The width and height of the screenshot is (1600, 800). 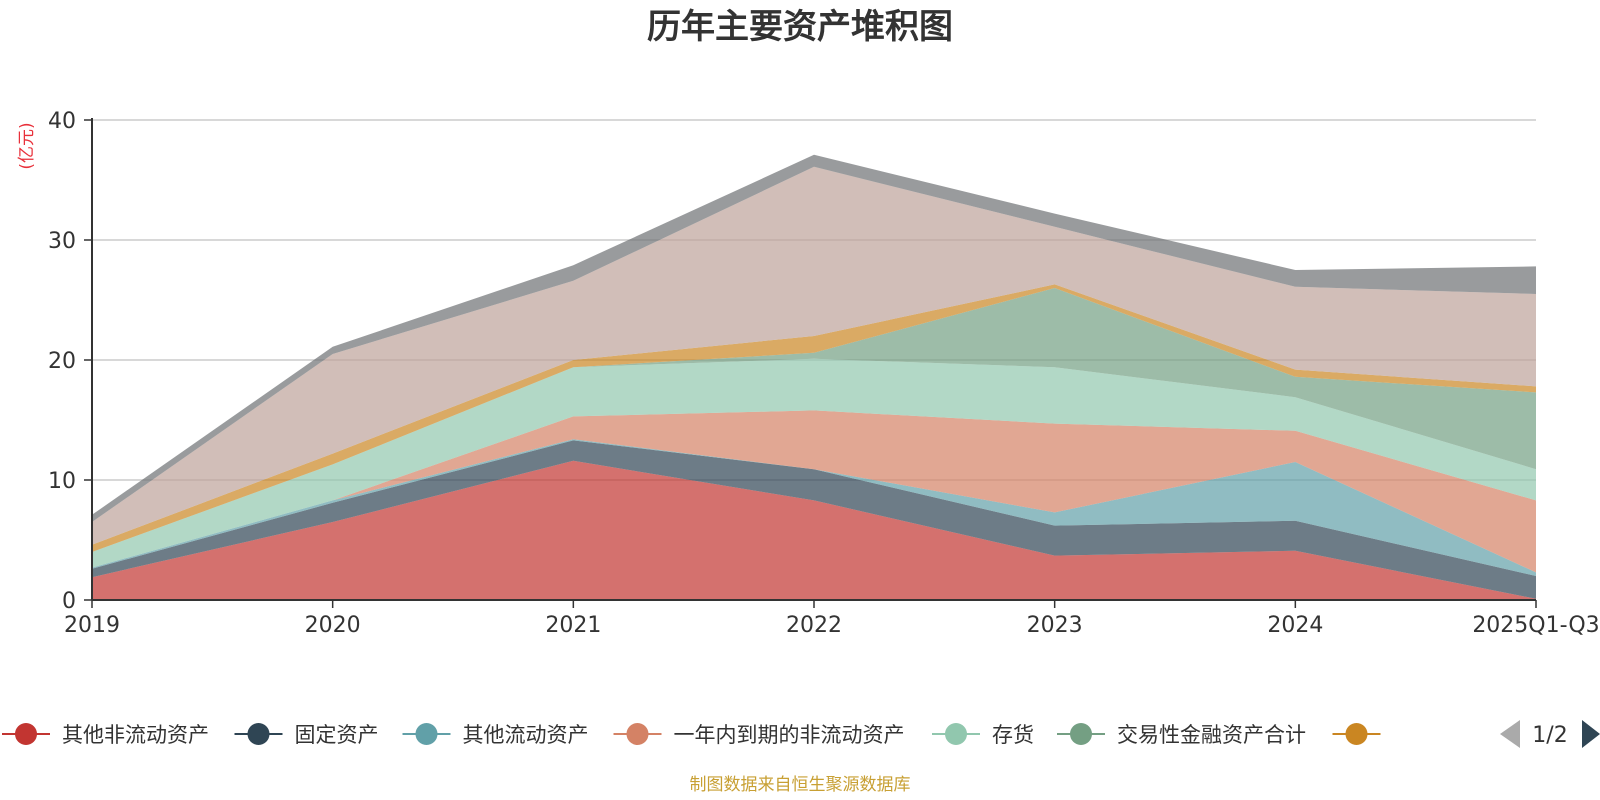 What do you see at coordinates (62, 481) in the screenshot?
I see `y-tick-label: 10` at bounding box center [62, 481].